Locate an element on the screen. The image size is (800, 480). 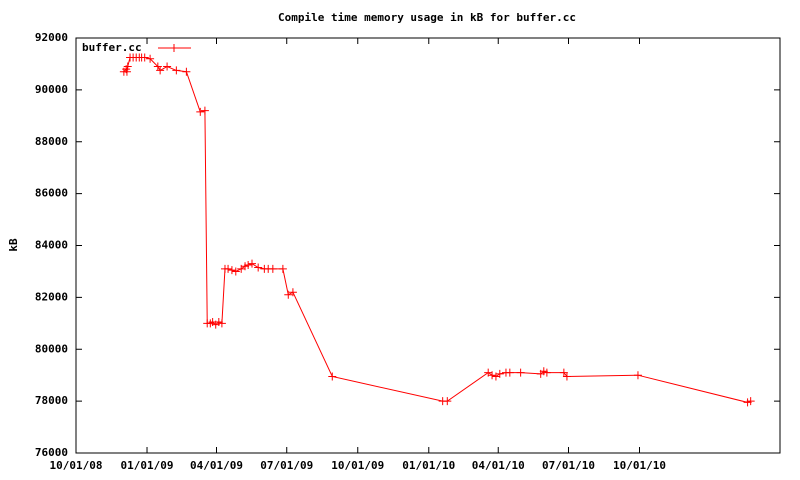
x-tick-label: 10/01/08 is located at coordinates (76, 465).